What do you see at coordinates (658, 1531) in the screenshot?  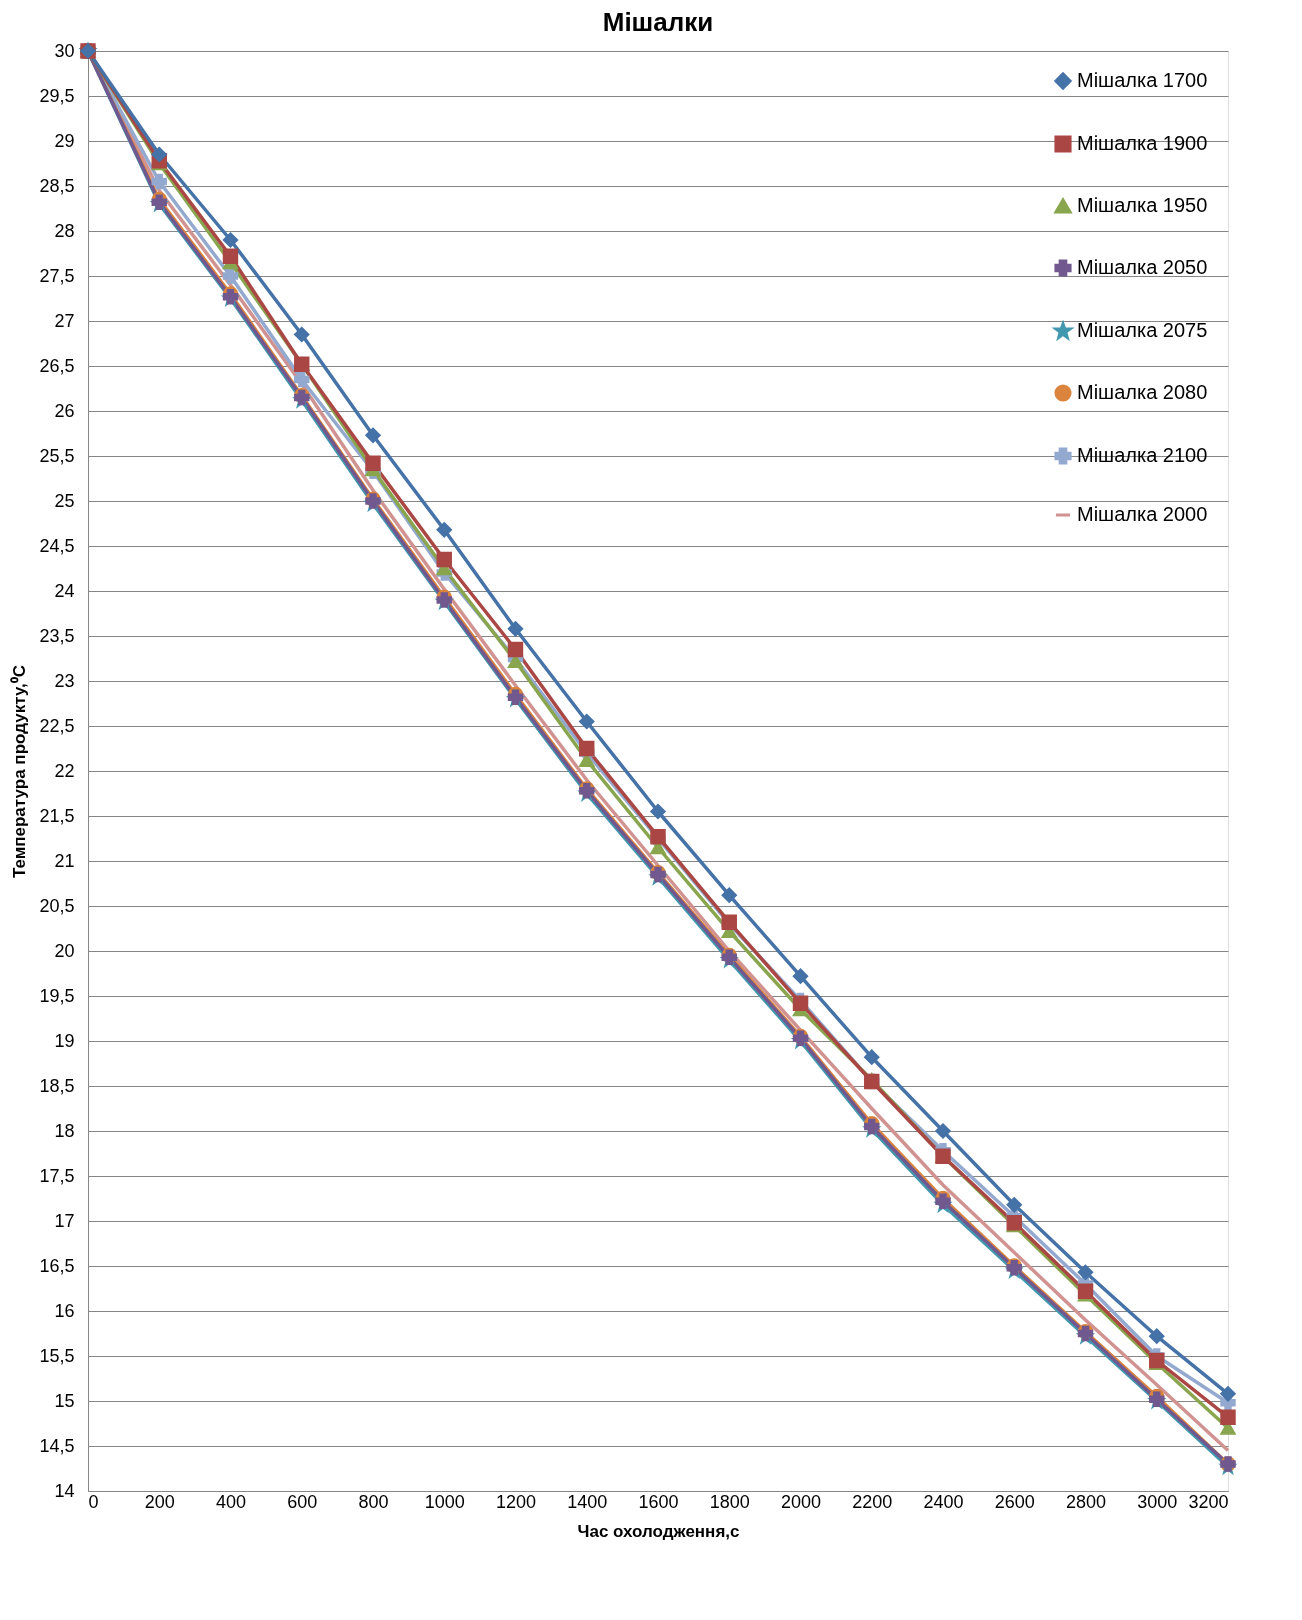 I see `x-axis-title: Час охолодження,с` at bounding box center [658, 1531].